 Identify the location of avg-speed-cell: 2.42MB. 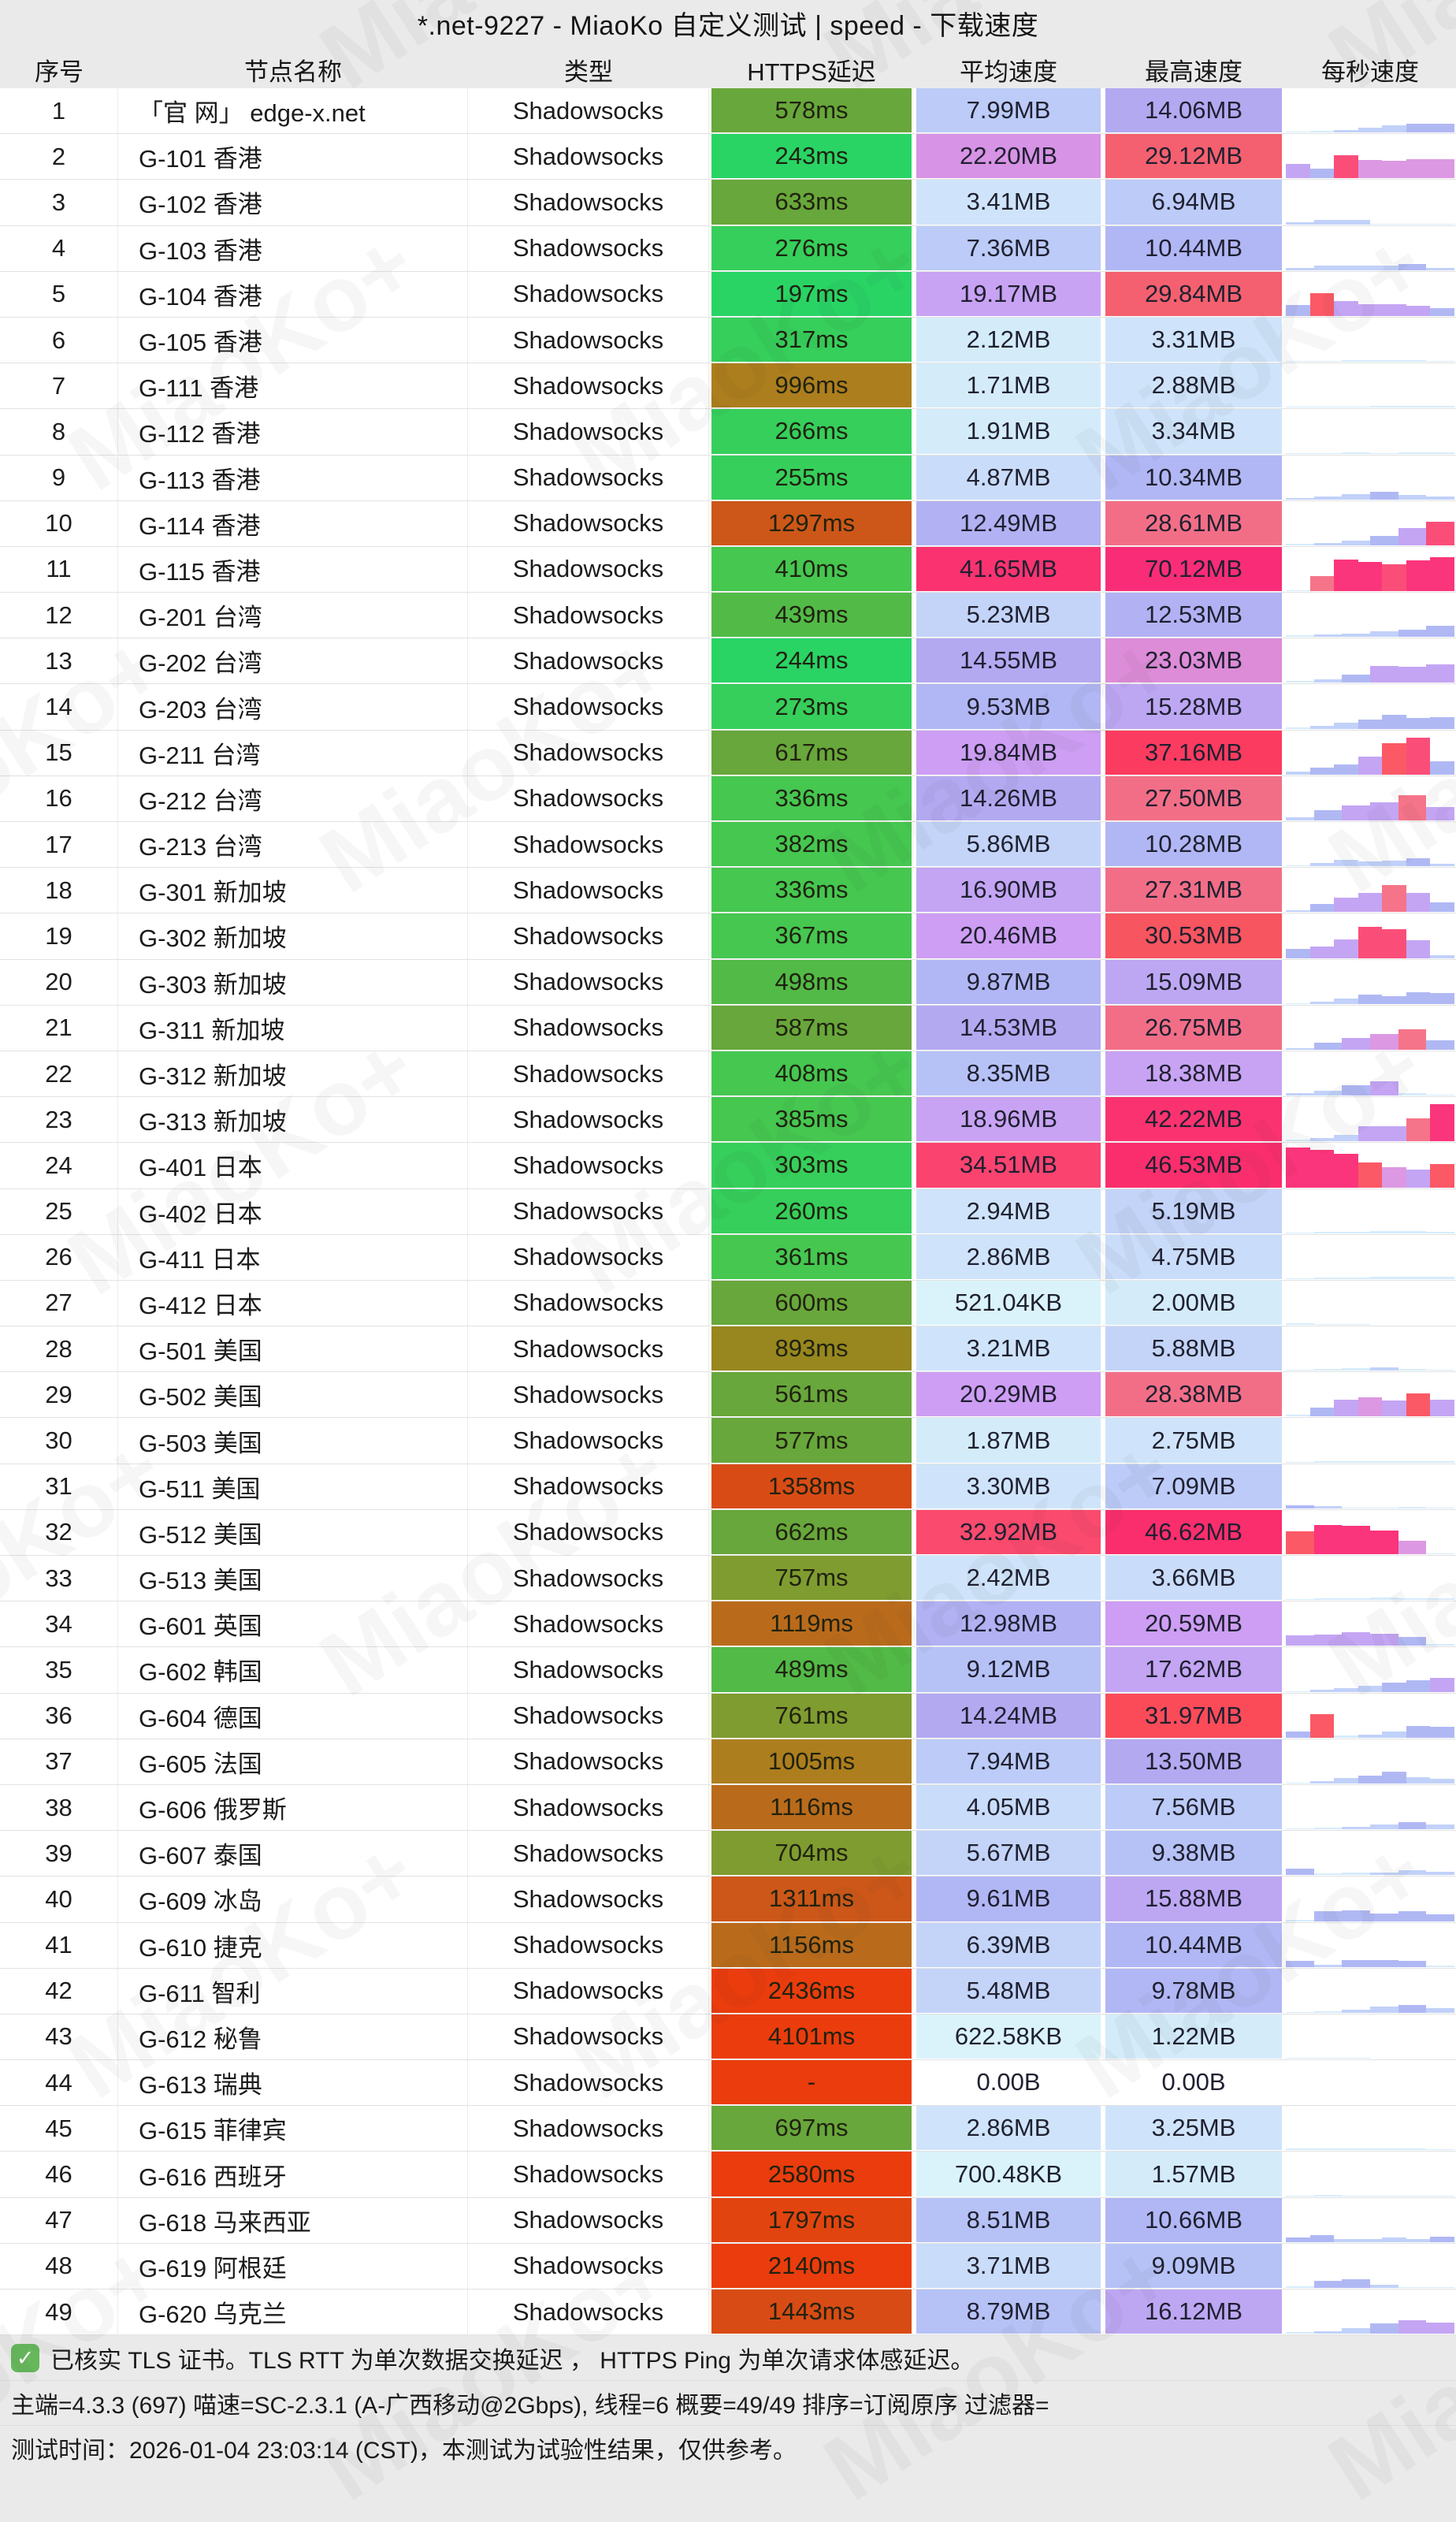
(1008, 1578).